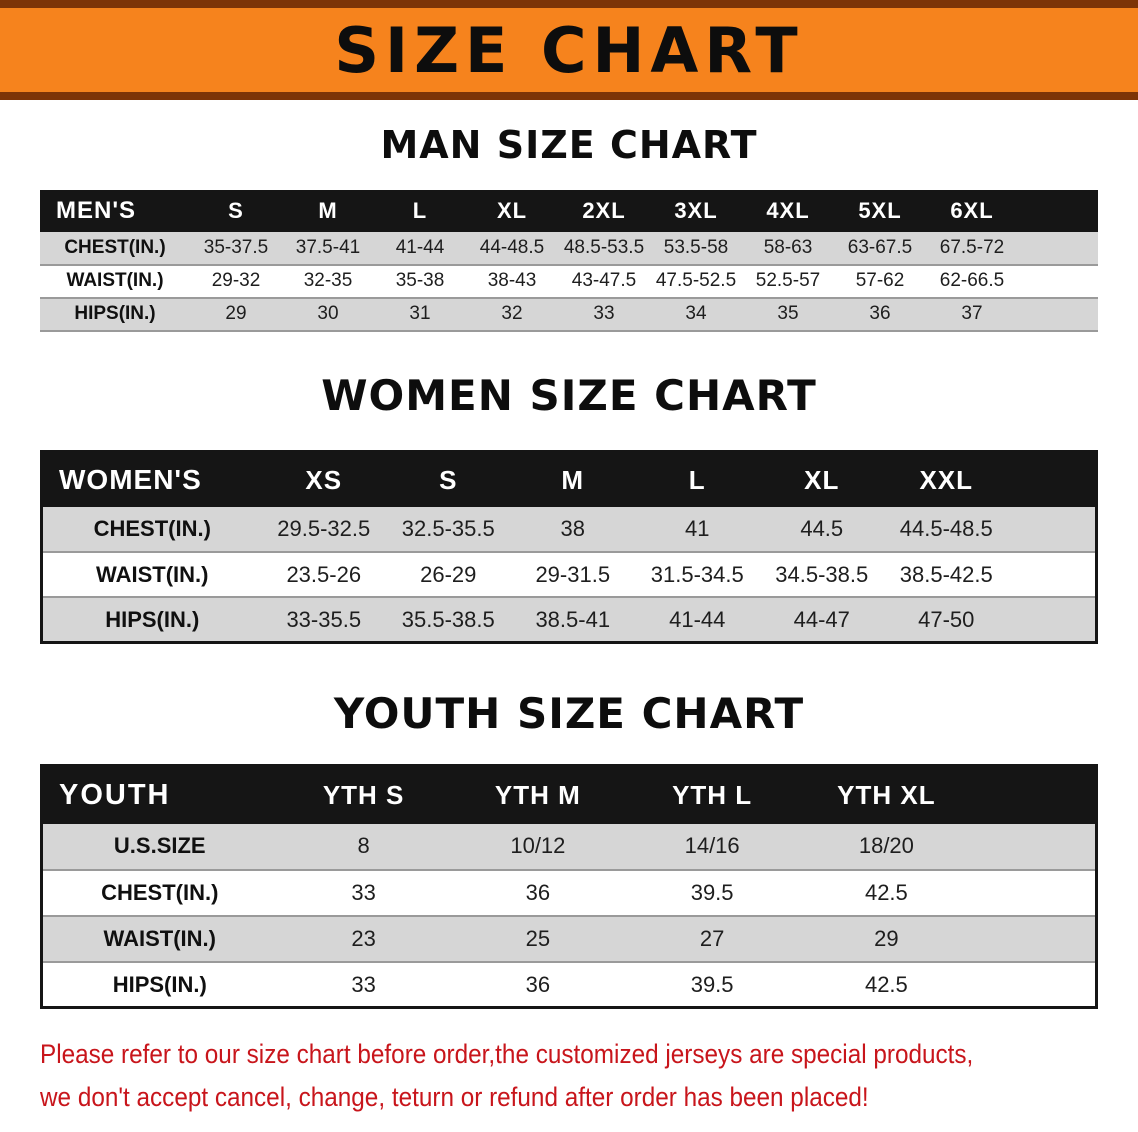 Image resolution: width=1138 pixels, height=1132 pixels. What do you see at coordinates (696, 281) in the screenshot?
I see `size-value-cell: 47.5-52.5` at bounding box center [696, 281].